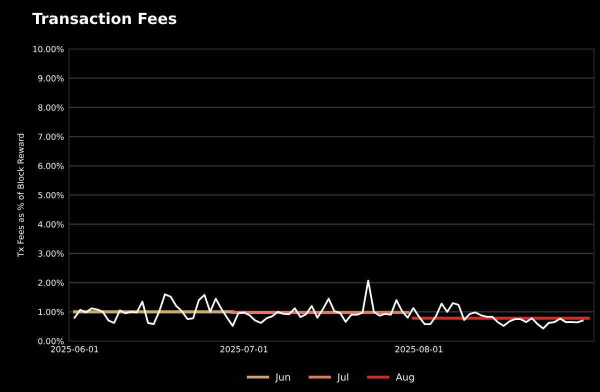 This screenshot has height=392, width=600. Describe the element at coordinates (74, 349) in the screenshot. I see `x-tick-label: 2025-06-01` at that location.